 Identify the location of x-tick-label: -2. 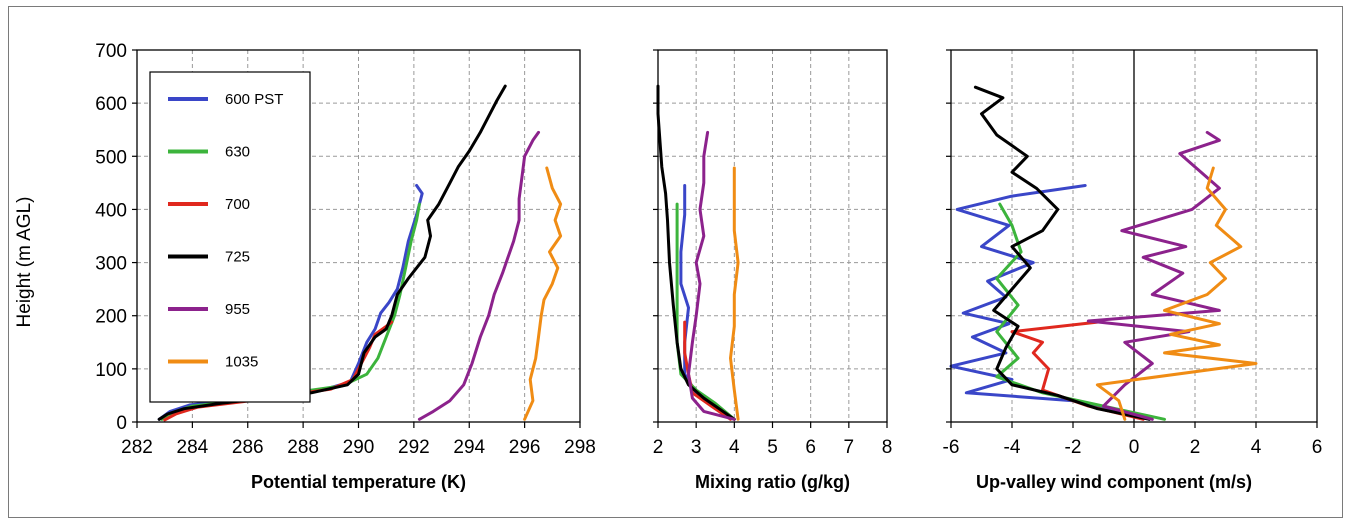
(1073, 447).